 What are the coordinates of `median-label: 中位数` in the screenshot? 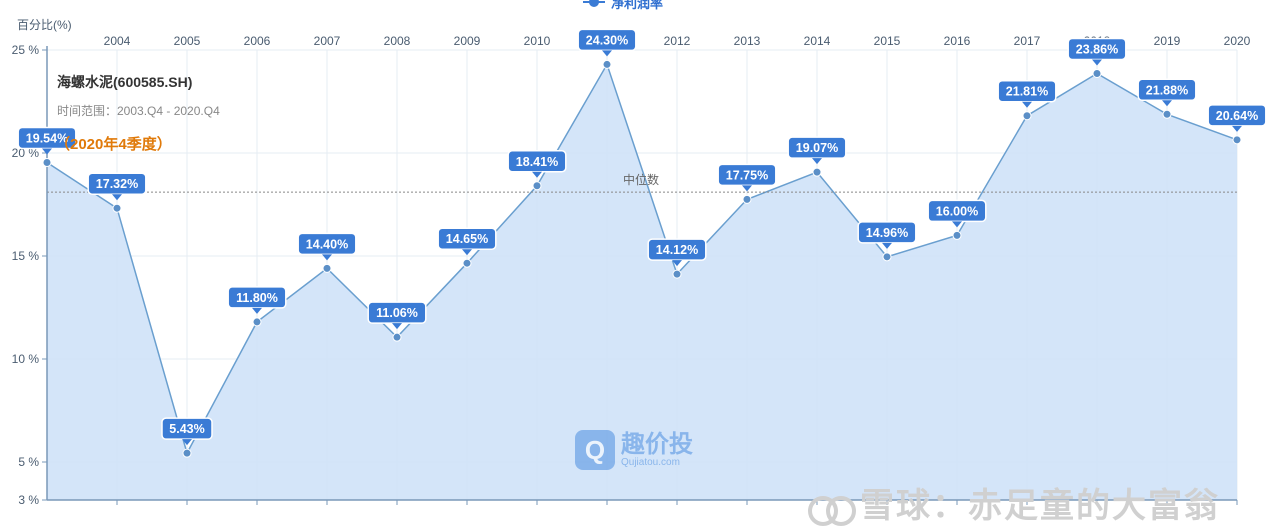 It's located at (641, 179).